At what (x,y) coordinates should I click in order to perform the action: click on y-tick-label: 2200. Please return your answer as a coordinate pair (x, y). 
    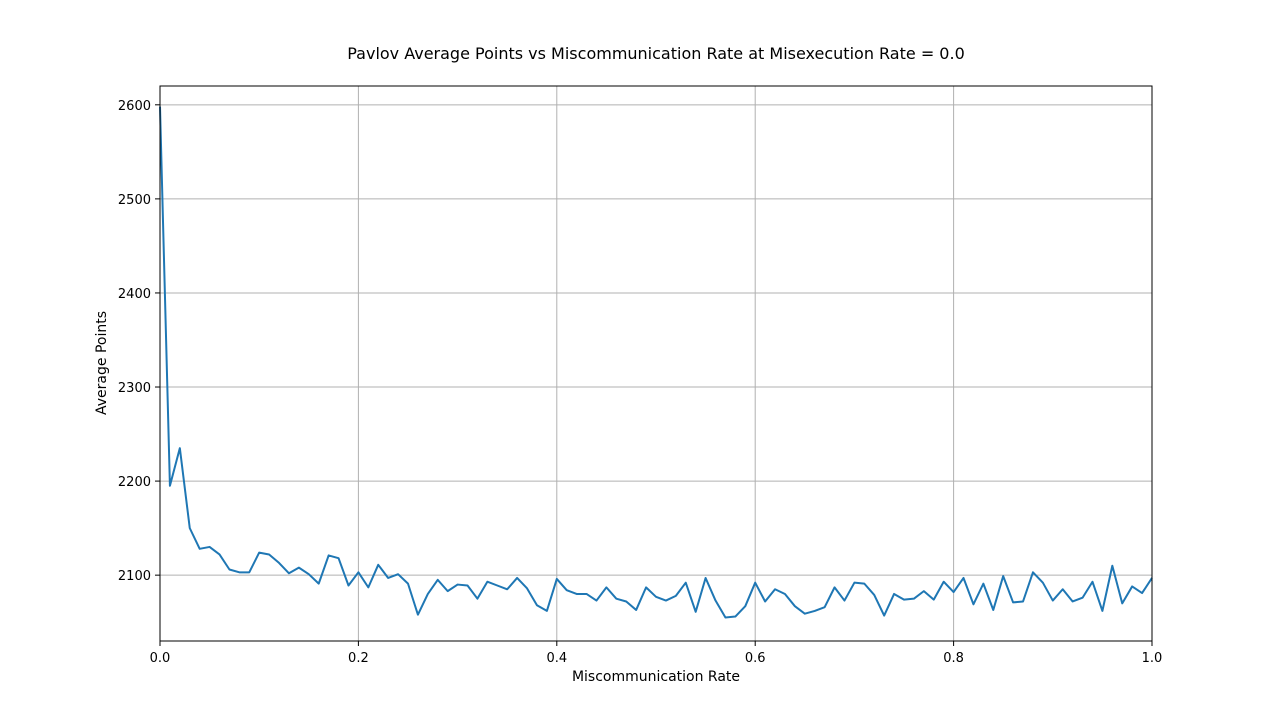
    Looking at the image, I should click on (134, 482).